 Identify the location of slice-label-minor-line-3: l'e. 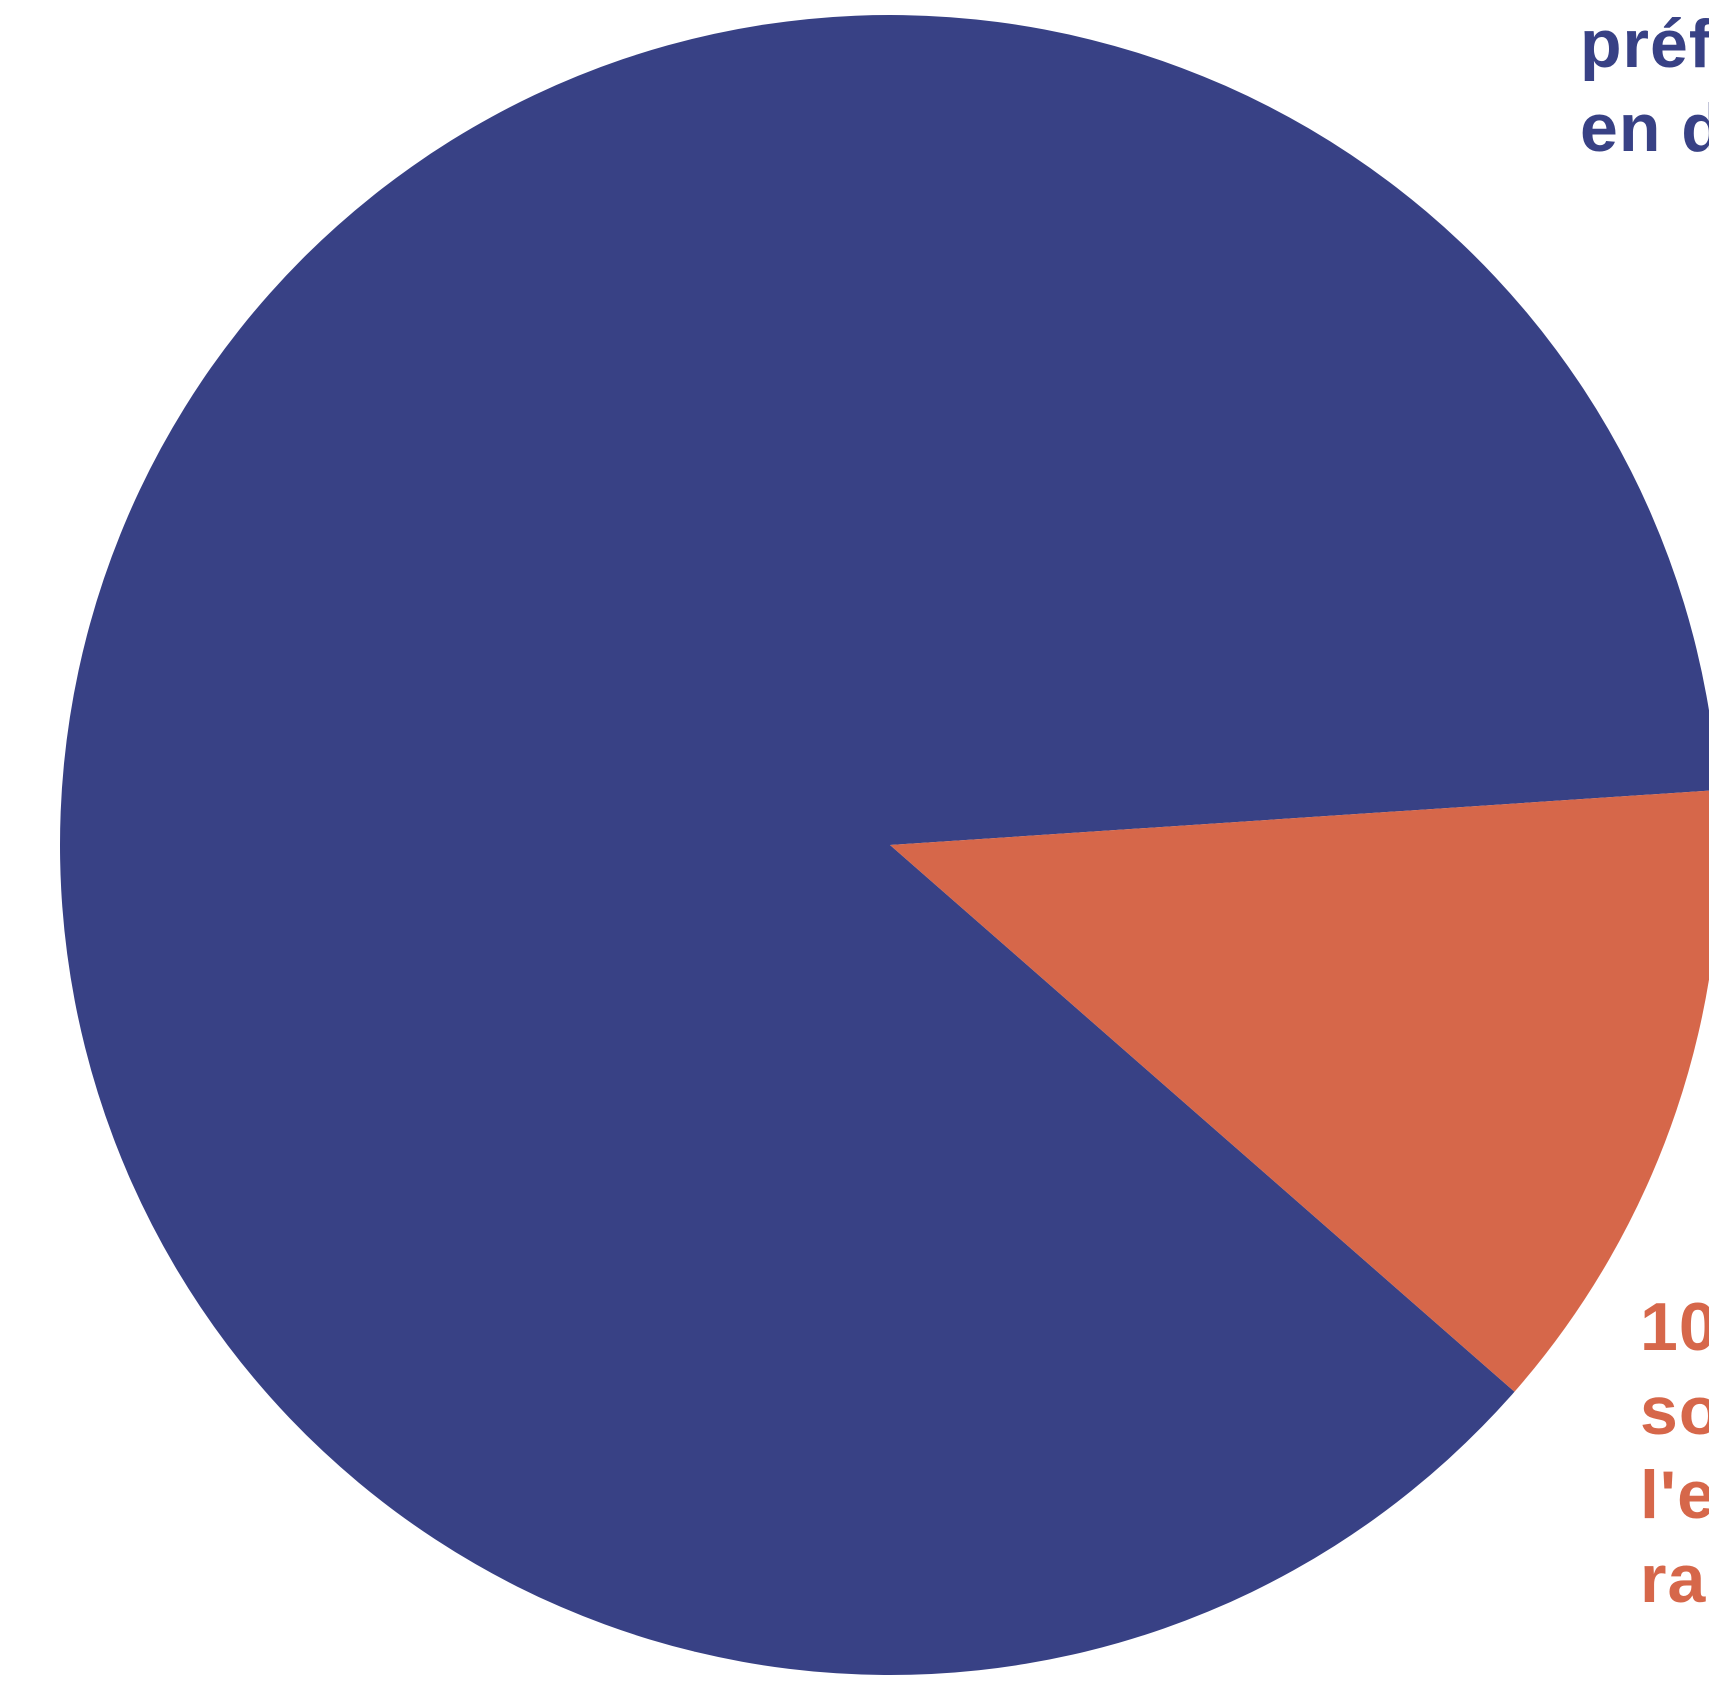
(1674, 1495).